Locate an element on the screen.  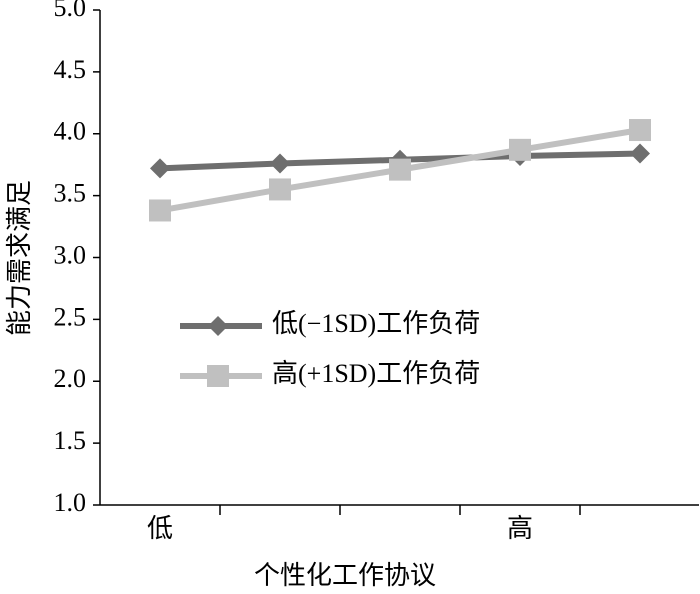
y-tick-label: 5.0 is located at coordinates (70, 11).